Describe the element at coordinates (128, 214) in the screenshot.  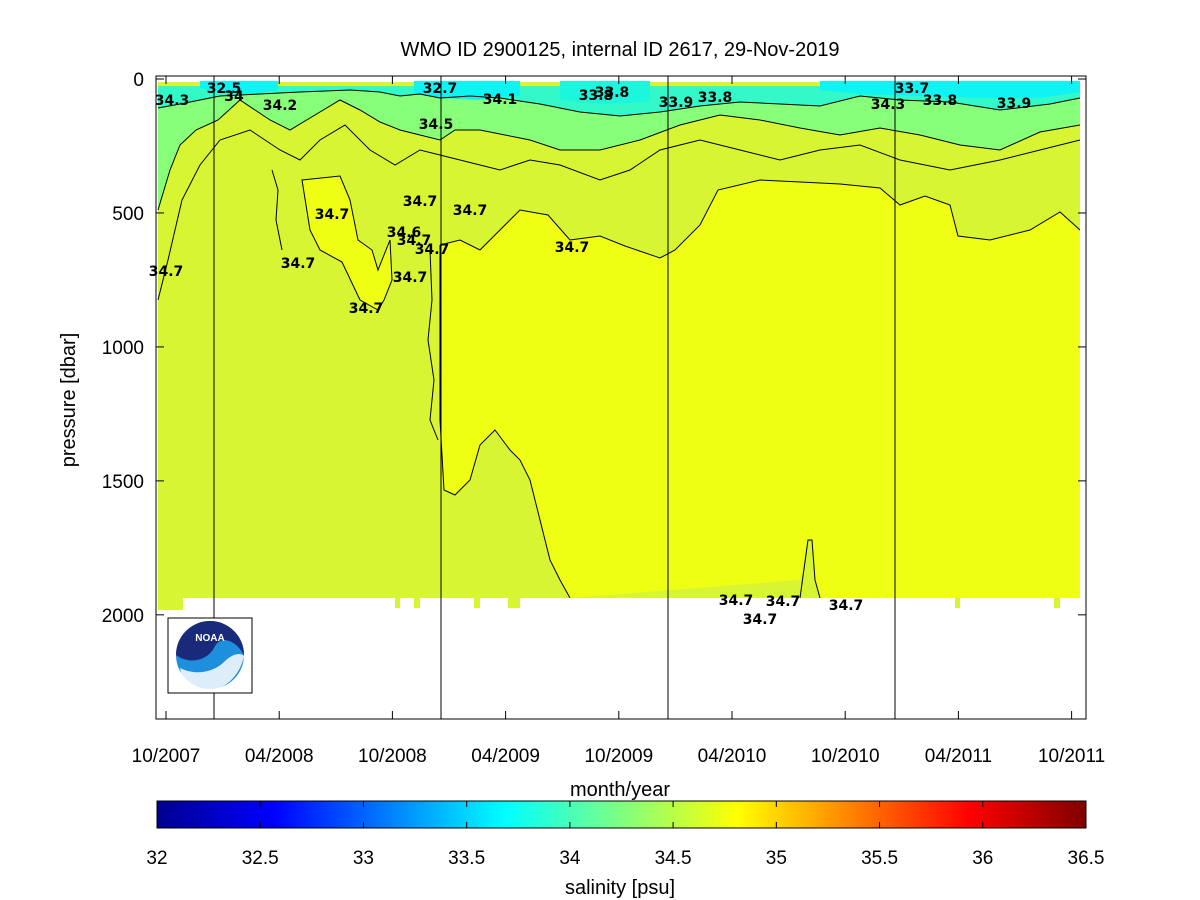
I see `y-tick-label: 500` at that location.